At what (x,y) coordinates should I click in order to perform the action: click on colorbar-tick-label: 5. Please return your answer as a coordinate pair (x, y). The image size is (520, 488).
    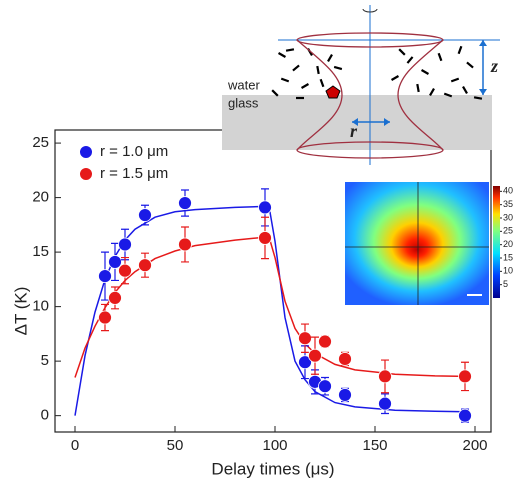
    Looking at the image, I should click on (505, 284).